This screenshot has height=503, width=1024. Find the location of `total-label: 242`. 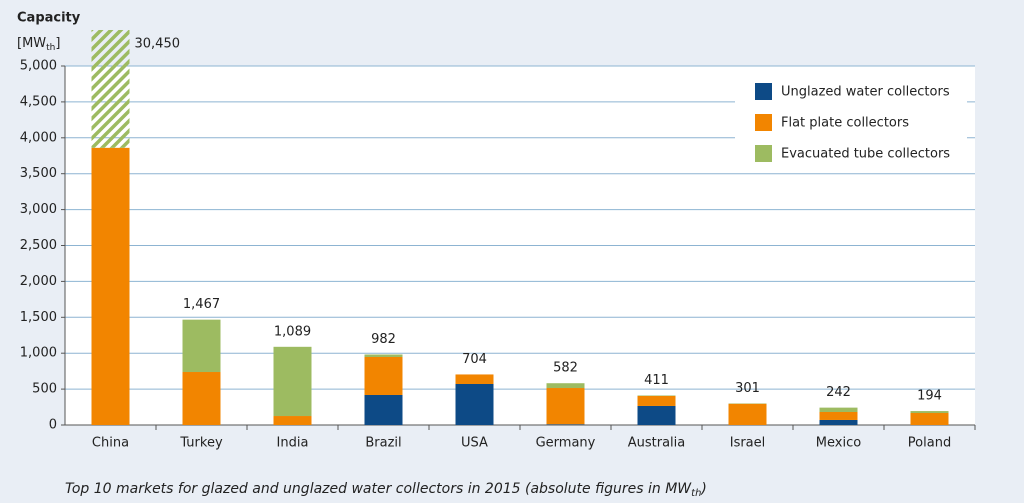

total-label: 242 is located at coordinates (838, 392).